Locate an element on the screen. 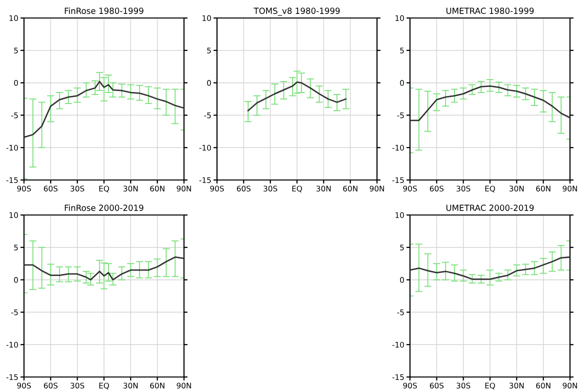  chart-title: FinRose 1980-1999 is located at coordinates (104, 11).